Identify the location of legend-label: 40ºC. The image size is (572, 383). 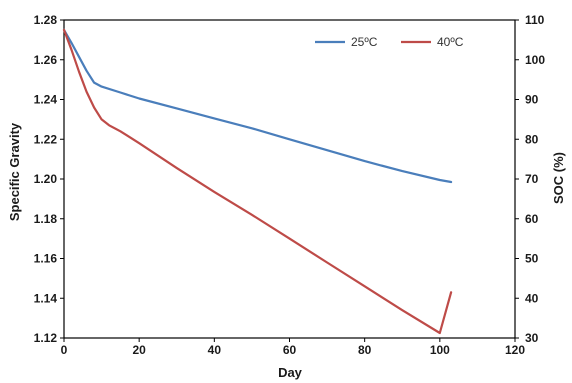
(450, 42).